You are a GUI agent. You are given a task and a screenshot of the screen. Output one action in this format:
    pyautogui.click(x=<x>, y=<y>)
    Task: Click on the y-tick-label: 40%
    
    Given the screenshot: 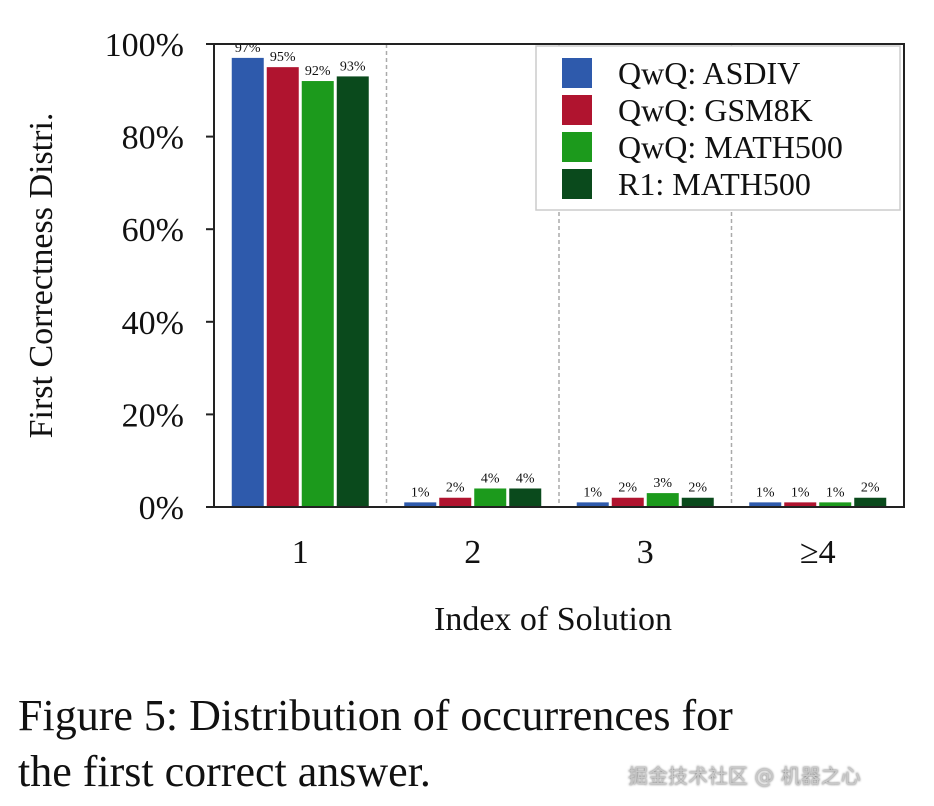 What is the action you would take?
    pyautogui.click(x=153, y=323)
    